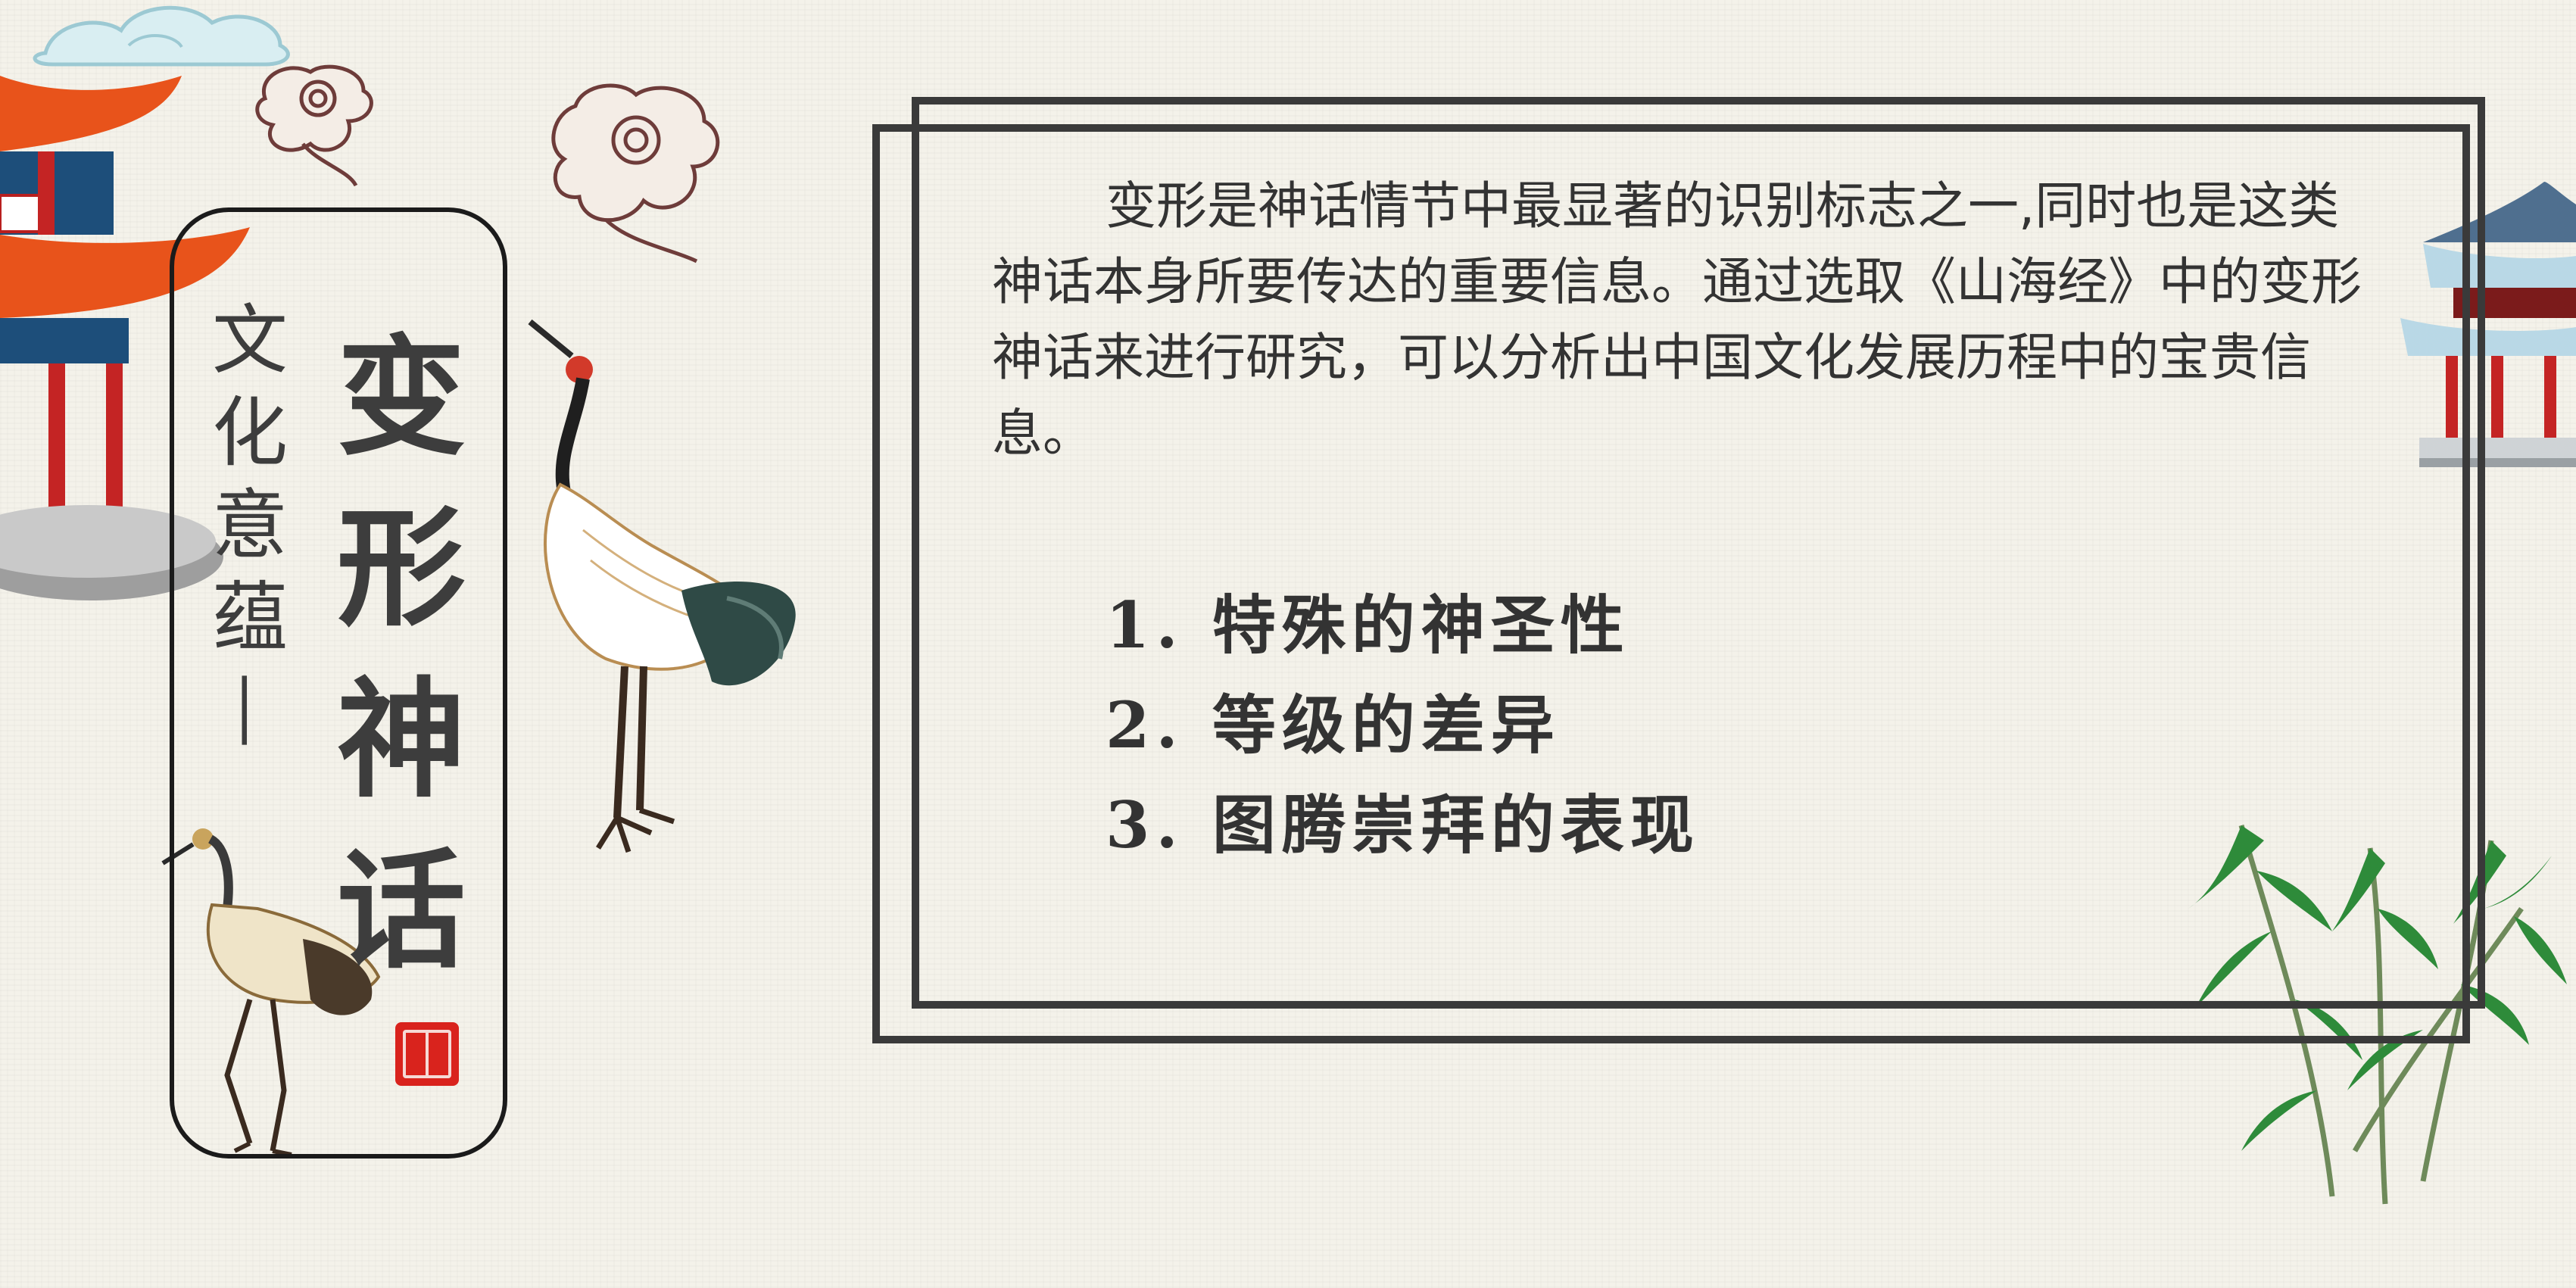 Image resolution: width=2576 pixels, height=1288 pixels. What do you see at coordinates (250, 432) in the screenshot?
I see `subtitle-char: 化` at bounding box center [250, 432].